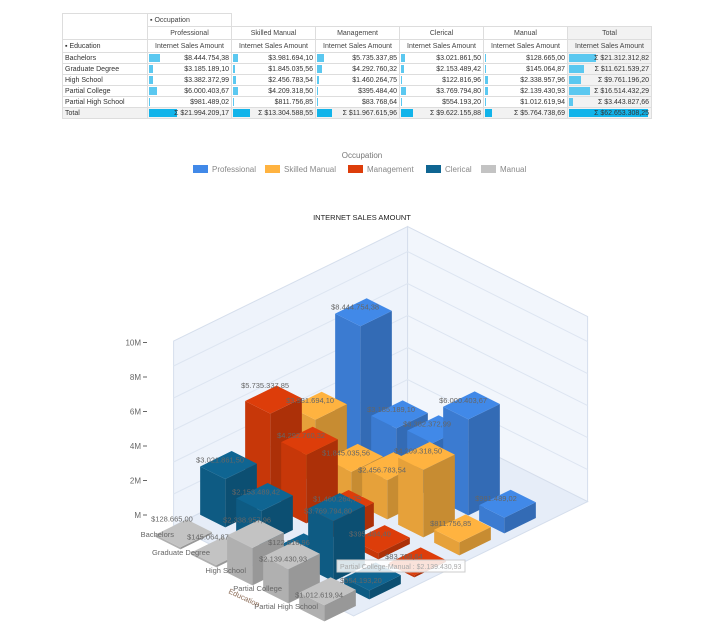  I want to click on column-header: Total, so click(609, 33).